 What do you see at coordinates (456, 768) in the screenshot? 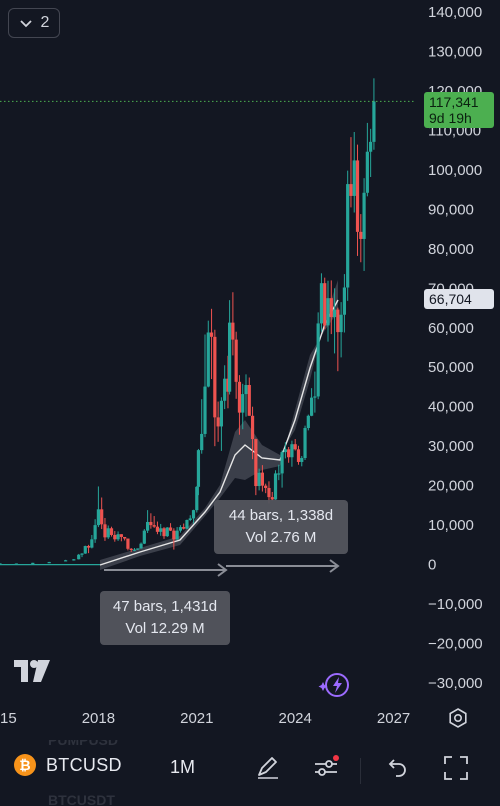
I see `fullscreen-icon` at bounding box center [456, 768].